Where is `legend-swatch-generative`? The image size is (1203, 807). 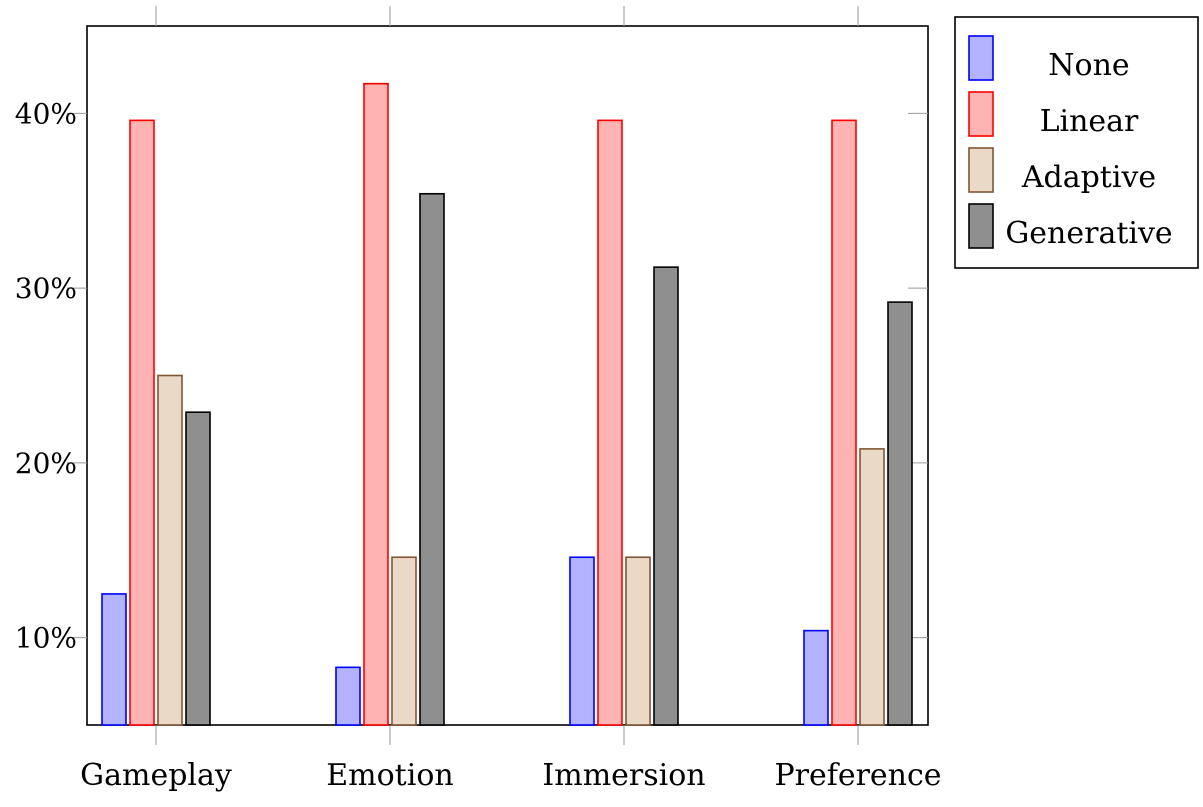 legend-swatch-generative is located at coordinates (981, 226).